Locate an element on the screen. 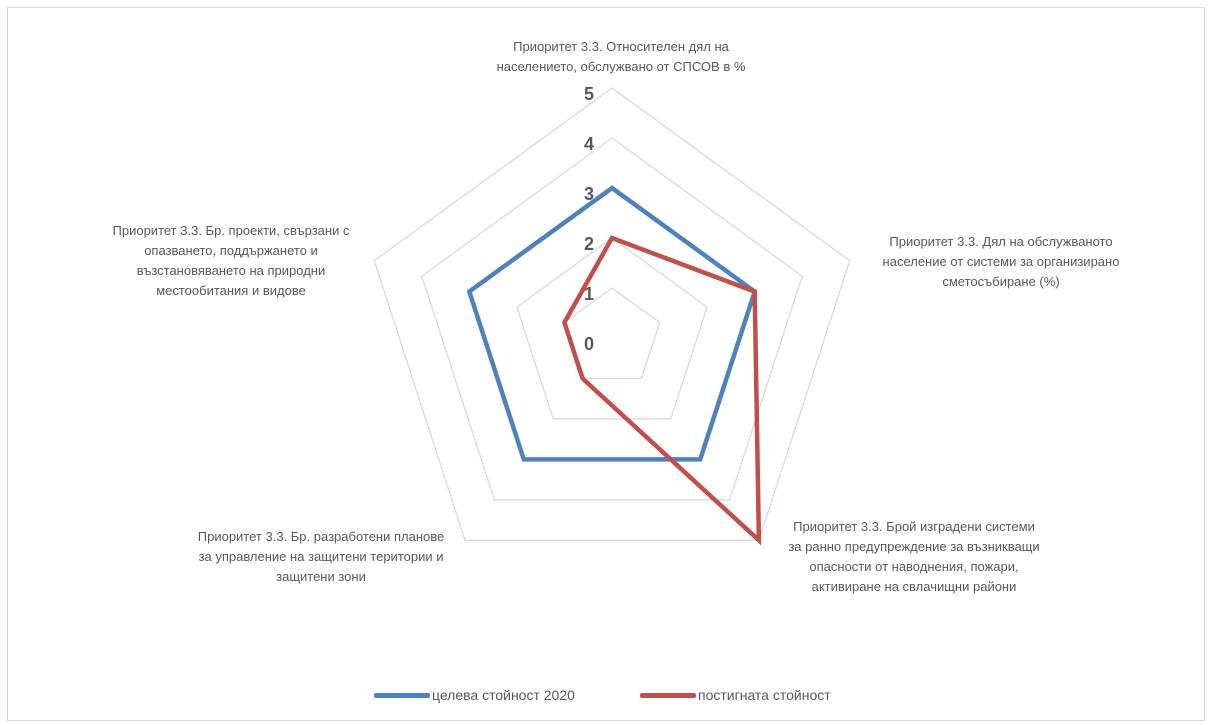 This screenshot has width=1208, height=725. legend-swatch-target is located at coordinates (402, 695).